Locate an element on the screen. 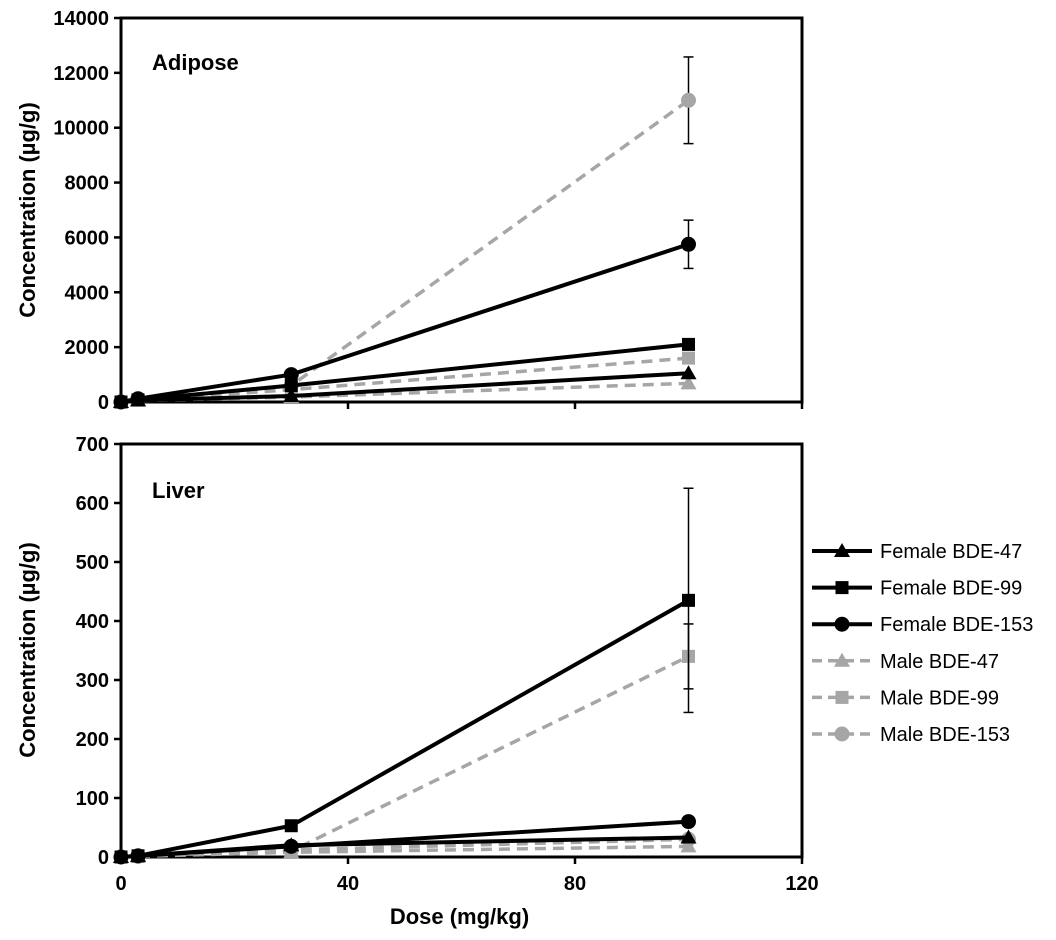  y-tick-label: 10000 is located at coordinates (81, 129).